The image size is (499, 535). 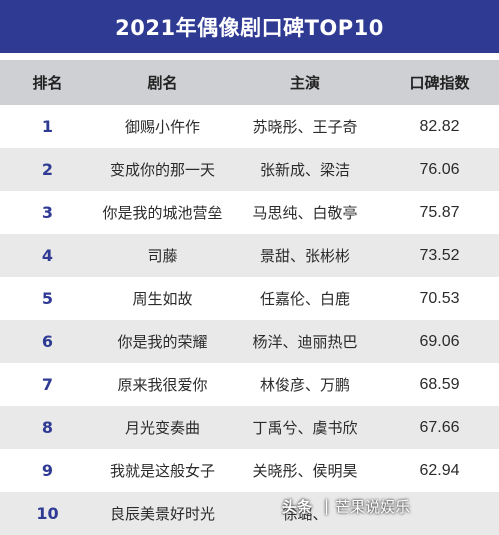 What do you see at coordinates (162, 342) in the screenshot?
I see `drama-cell: 你是我的荣耀` at bounding box center [162, 342].